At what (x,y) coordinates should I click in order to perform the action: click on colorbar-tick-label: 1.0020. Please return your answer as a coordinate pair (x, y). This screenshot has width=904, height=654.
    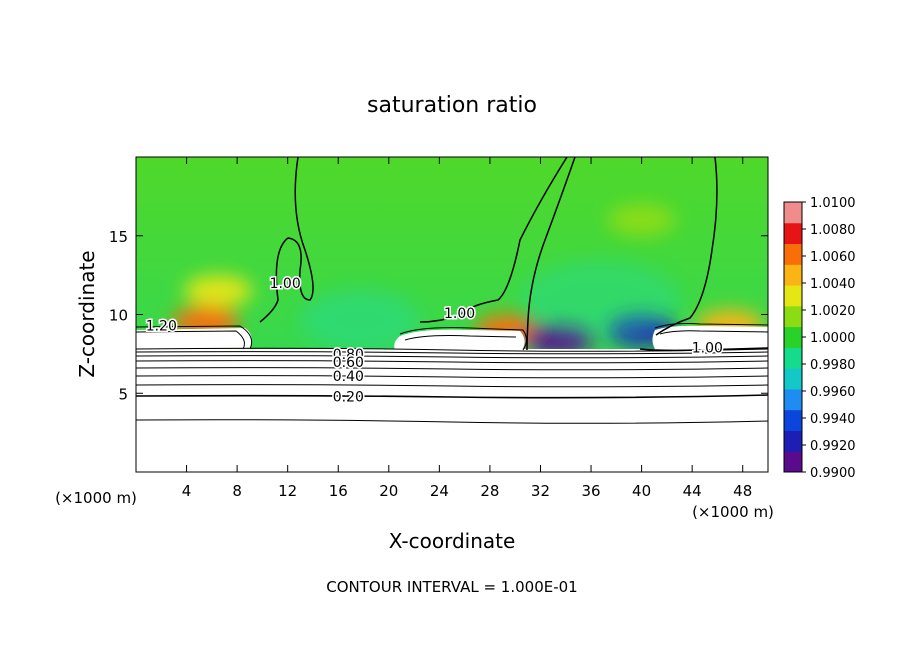
    Looking at the image, I should click on (833, 311).